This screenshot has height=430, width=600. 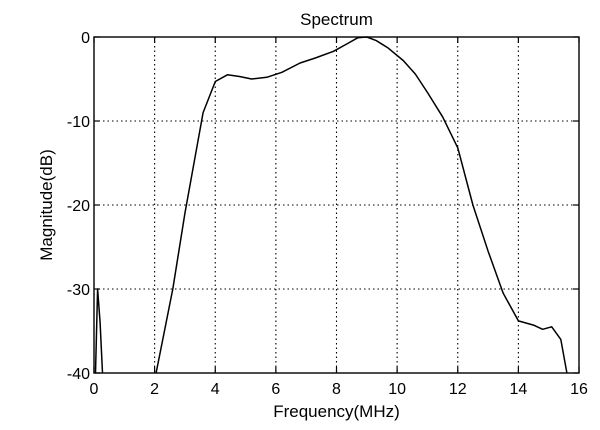 I want to click on chart-title: Spectrum, so click(x=336, y=19).